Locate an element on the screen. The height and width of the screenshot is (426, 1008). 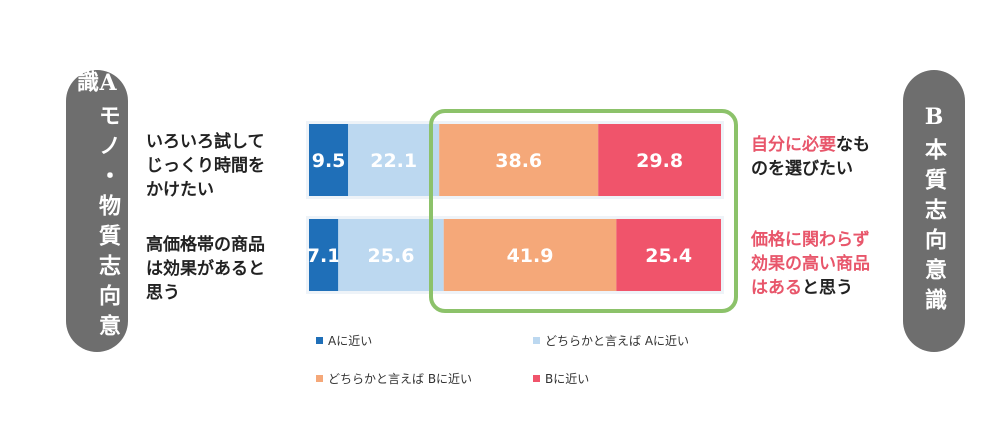
a-side-label-pill: Aモノ・物質志向意識 is located at coordinates (97, 211).